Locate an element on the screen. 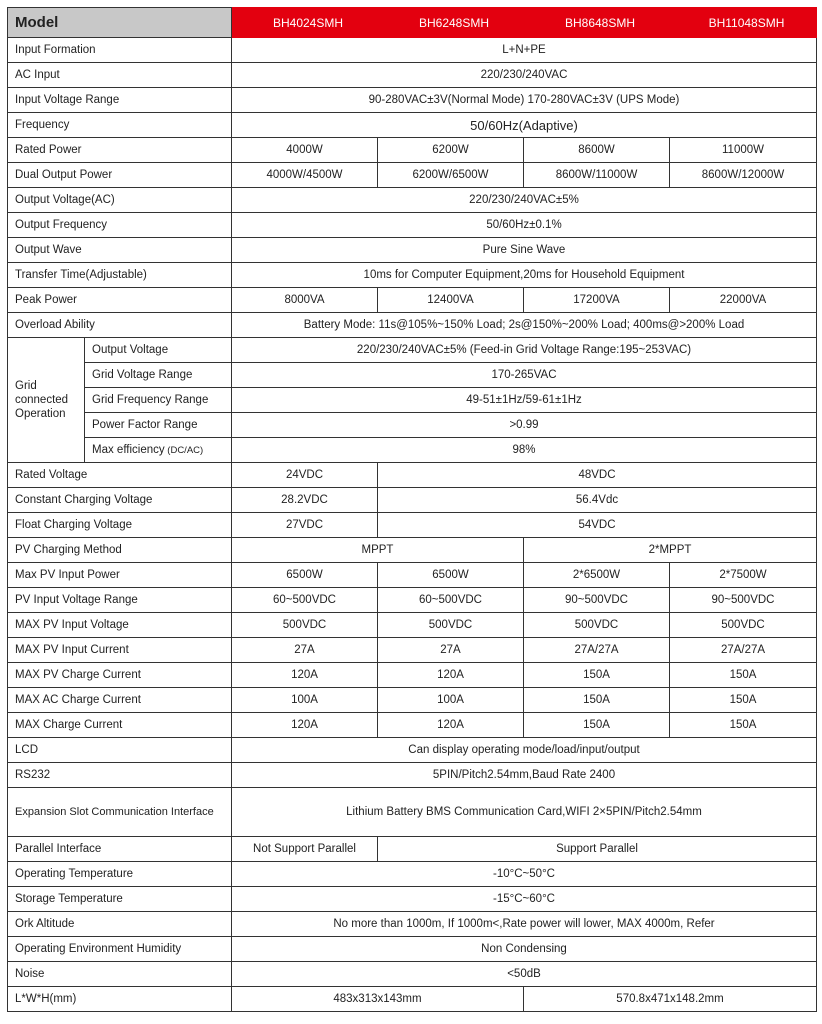  model-name: BH11048SMH is located at coordinates (743, 22).